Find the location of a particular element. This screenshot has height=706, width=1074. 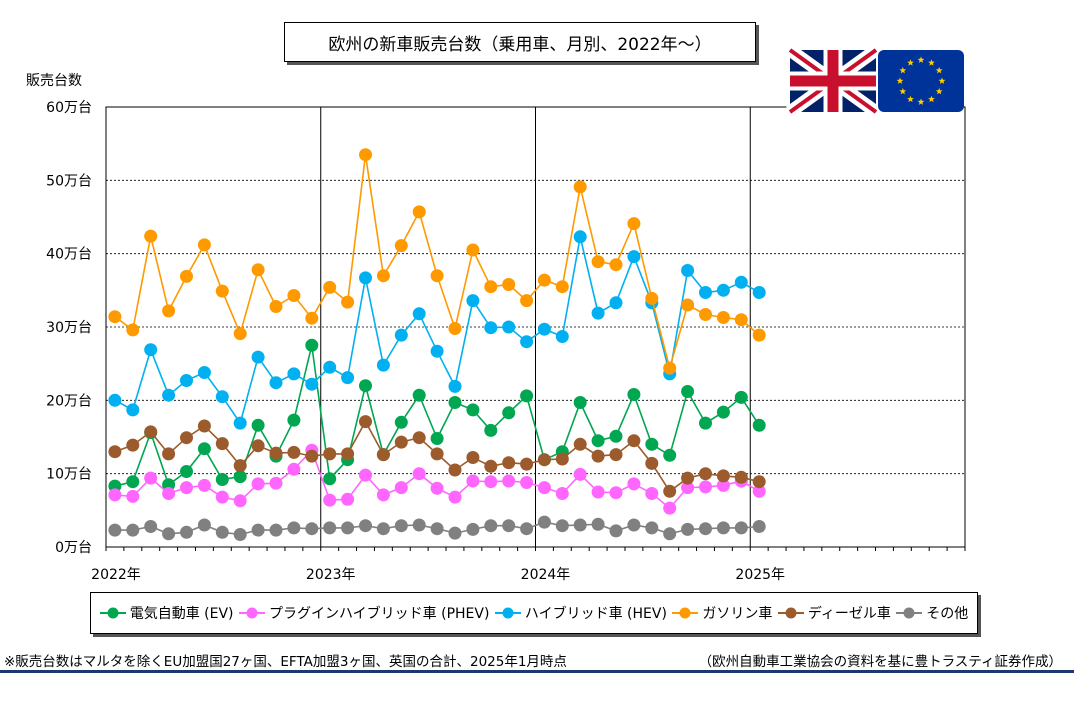

legend-label: ハイブリッド車 (HEV) is located at coordinates (595, 614).